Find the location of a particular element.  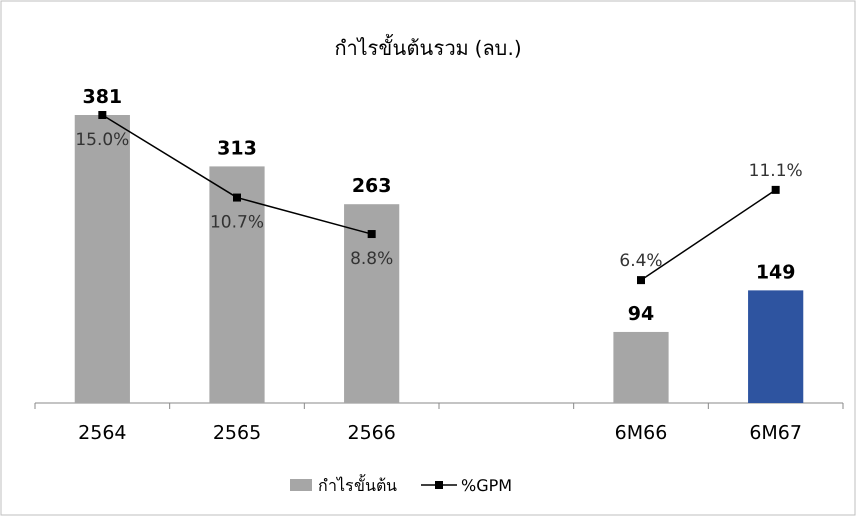

legend-label: กำไรขั้นต้น is located at coordinates (357, 484).